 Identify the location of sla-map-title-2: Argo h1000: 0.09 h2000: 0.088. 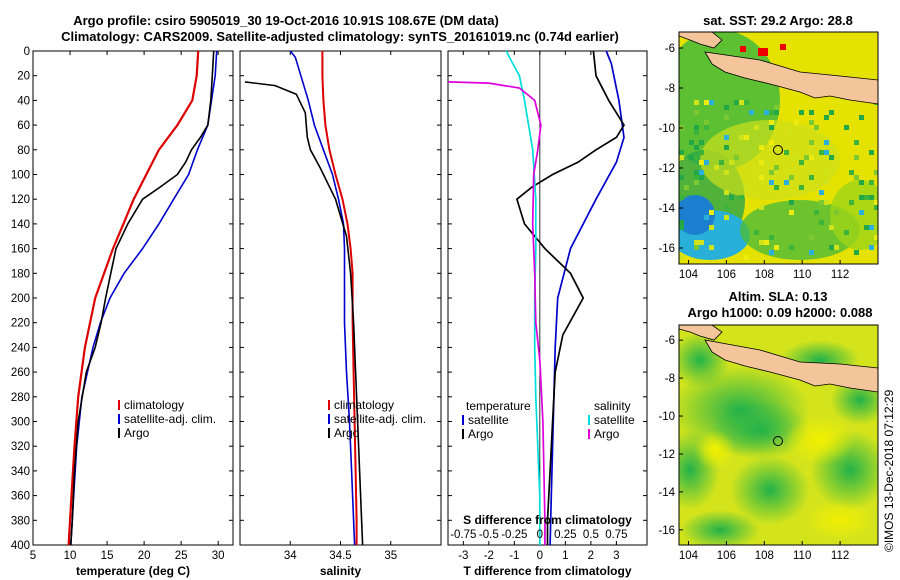
(780, 312).